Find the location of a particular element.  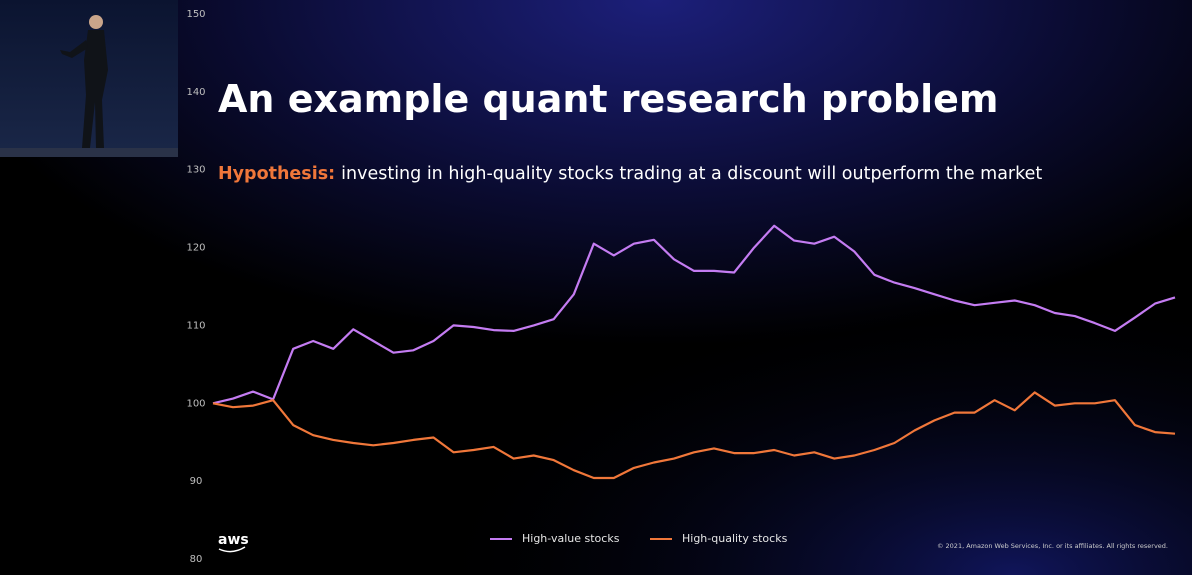

y-tick-label: 150 is located at coordinates (195, 14).